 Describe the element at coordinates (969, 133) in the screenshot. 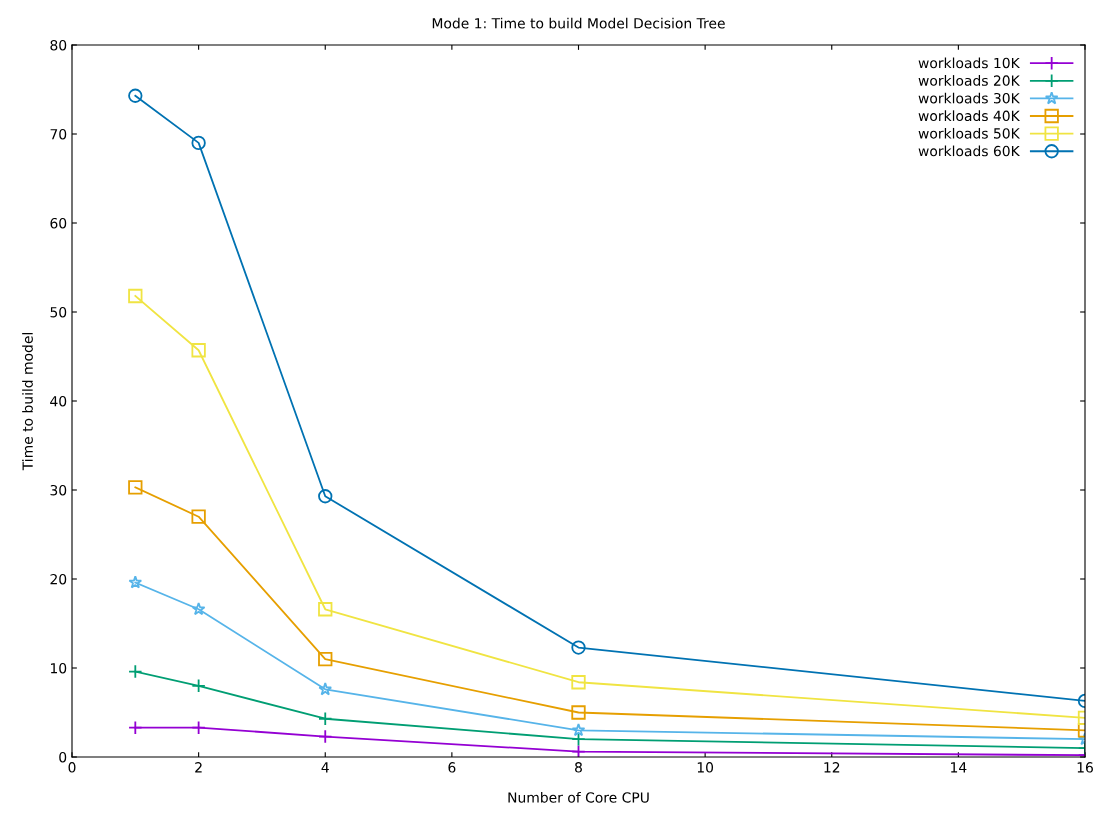

I see `legend-label: workloads 50K` at that location.